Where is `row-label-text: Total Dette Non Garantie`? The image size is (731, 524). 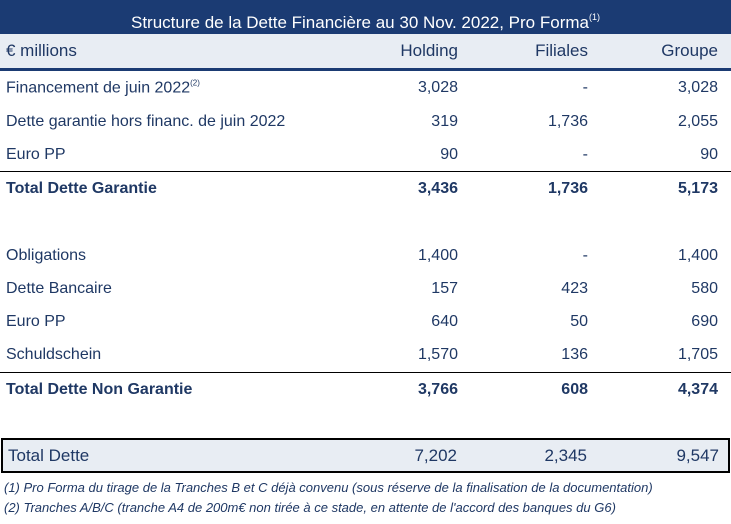 row-label-text: Total Dette Non Garantie is located at coordinates (99, 389).